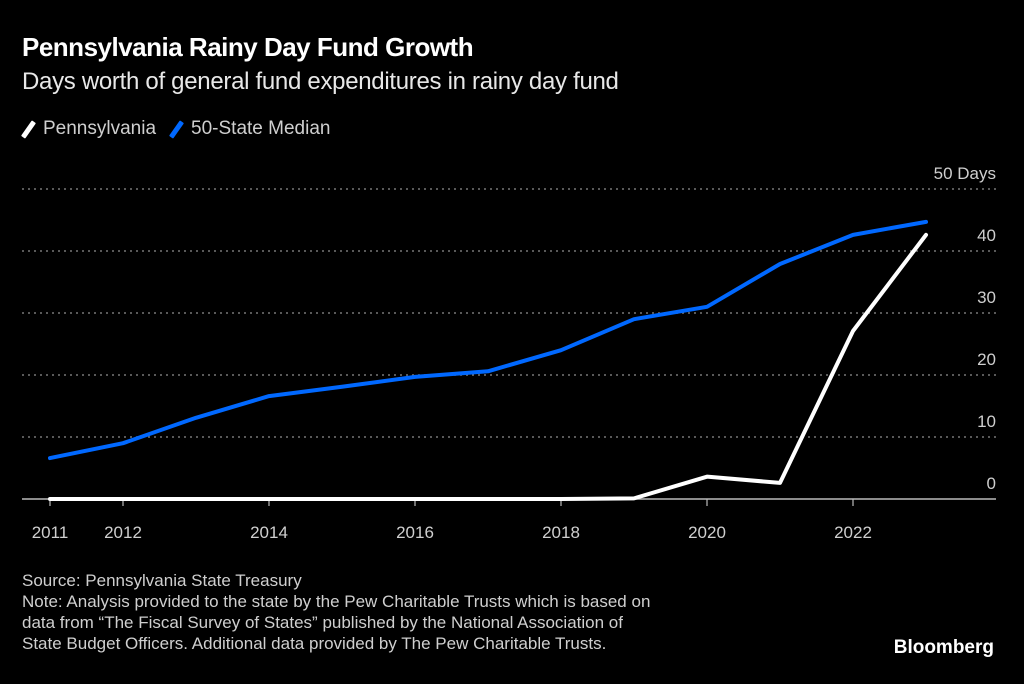  What do you see at coordinates (943, 647) in the screenshot?
I see `bloomberg-logo: Bloomberg` at bounding box center [943, 647].